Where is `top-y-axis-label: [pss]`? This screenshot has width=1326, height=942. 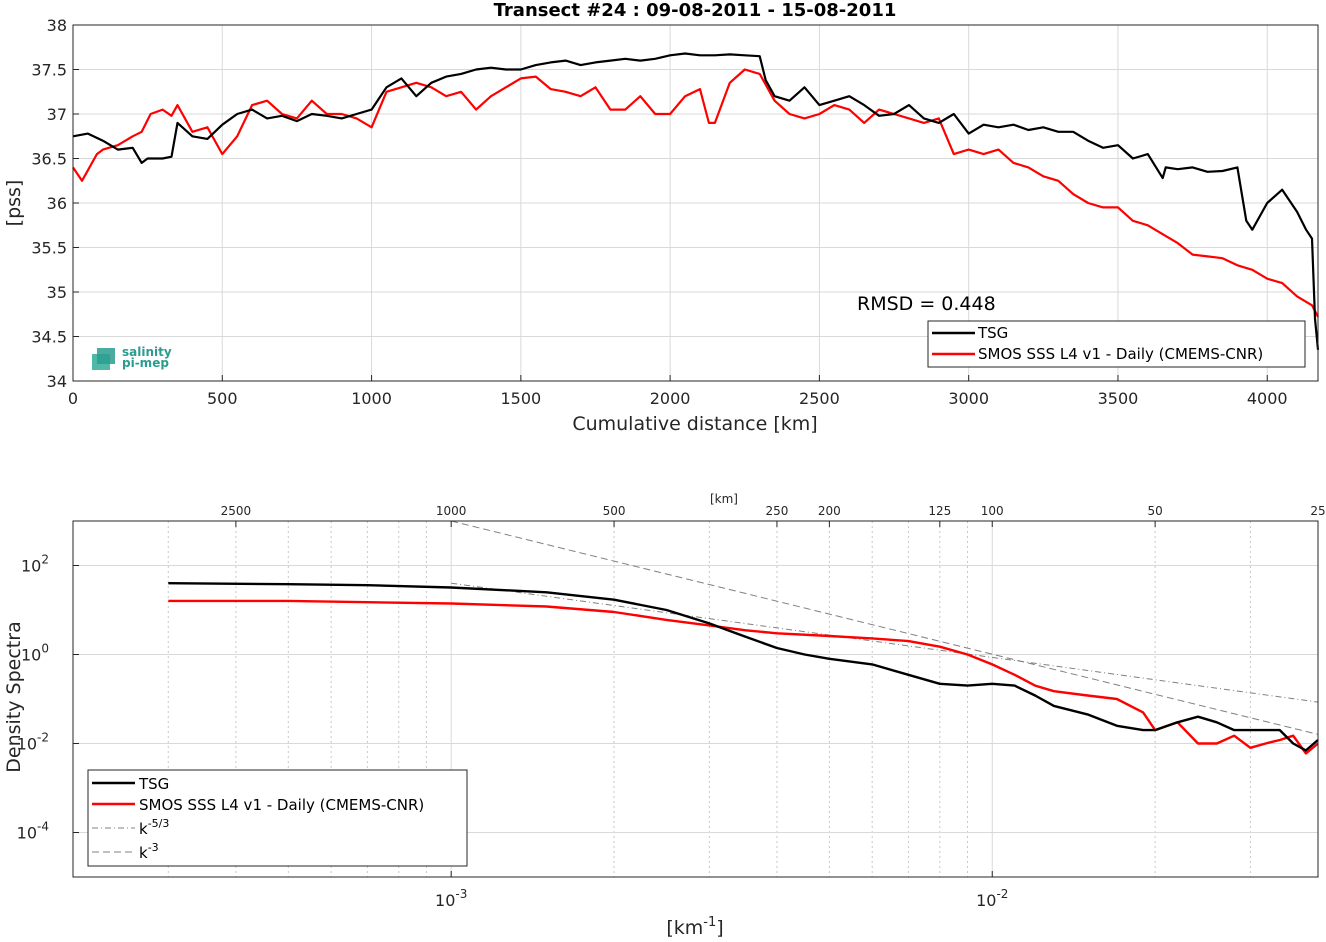
top-y-axis-label: [pss] is located at coordinates (14, 203).